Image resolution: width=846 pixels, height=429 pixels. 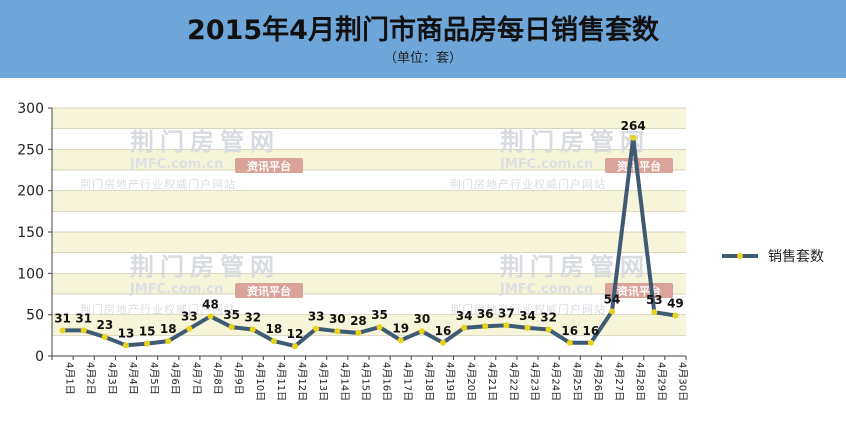 I want to click on data-label: 37, so click(x=506, y=313).